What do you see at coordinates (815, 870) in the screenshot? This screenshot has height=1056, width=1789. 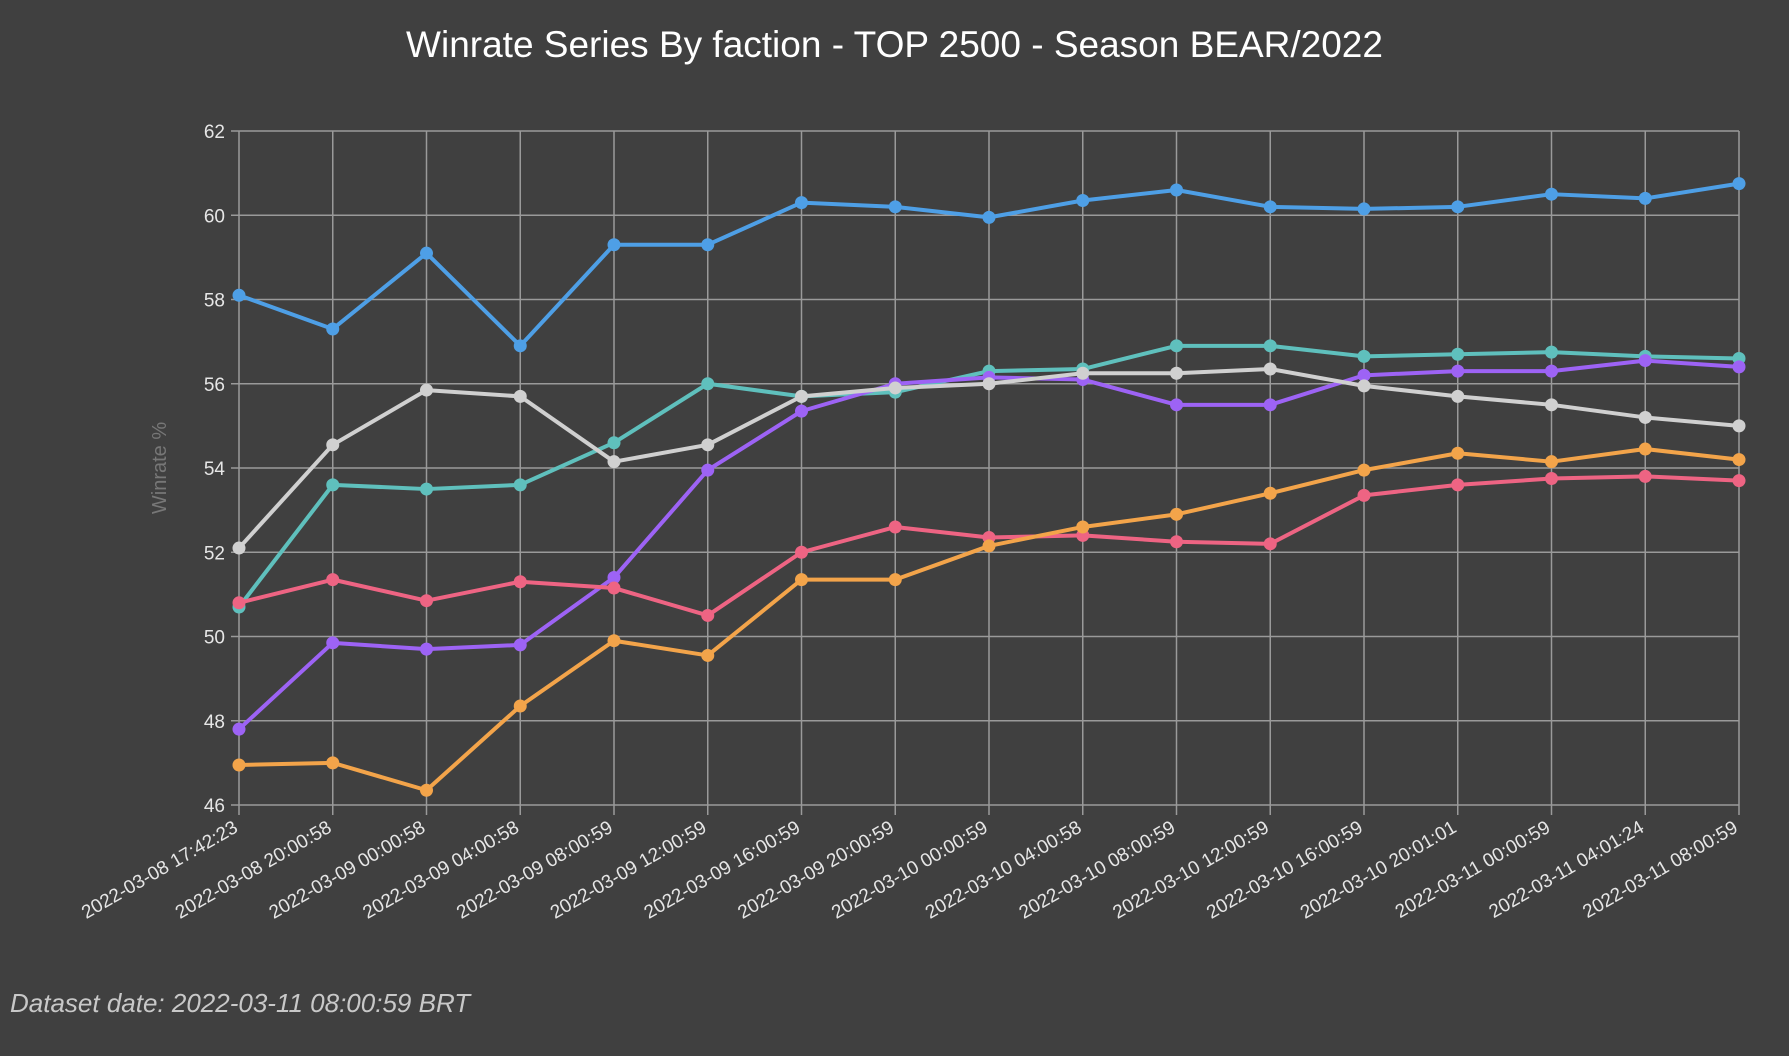 I see `x-tick-label: 2022-03-09 20:00:59` at bounding box center [815, 870].